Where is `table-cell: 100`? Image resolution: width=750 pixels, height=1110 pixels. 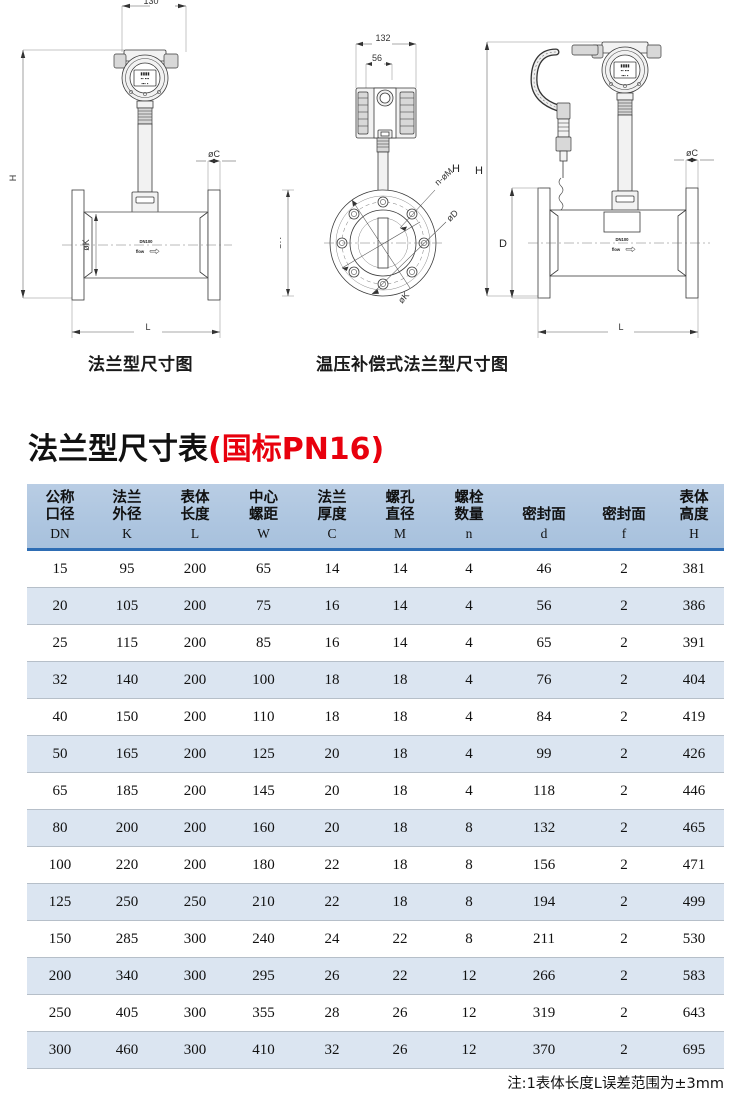 table-cell: 100 is located at coordinates (263, 680).